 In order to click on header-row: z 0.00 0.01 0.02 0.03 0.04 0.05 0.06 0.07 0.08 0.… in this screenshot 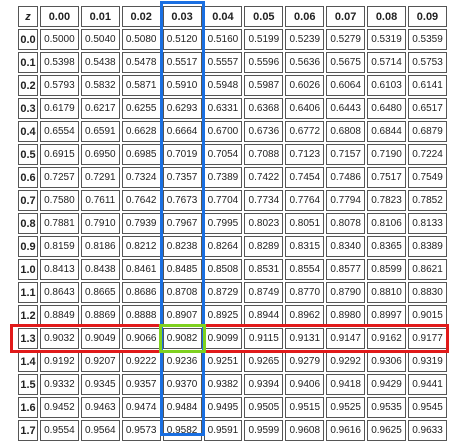, I will do `click(232, 16)`.